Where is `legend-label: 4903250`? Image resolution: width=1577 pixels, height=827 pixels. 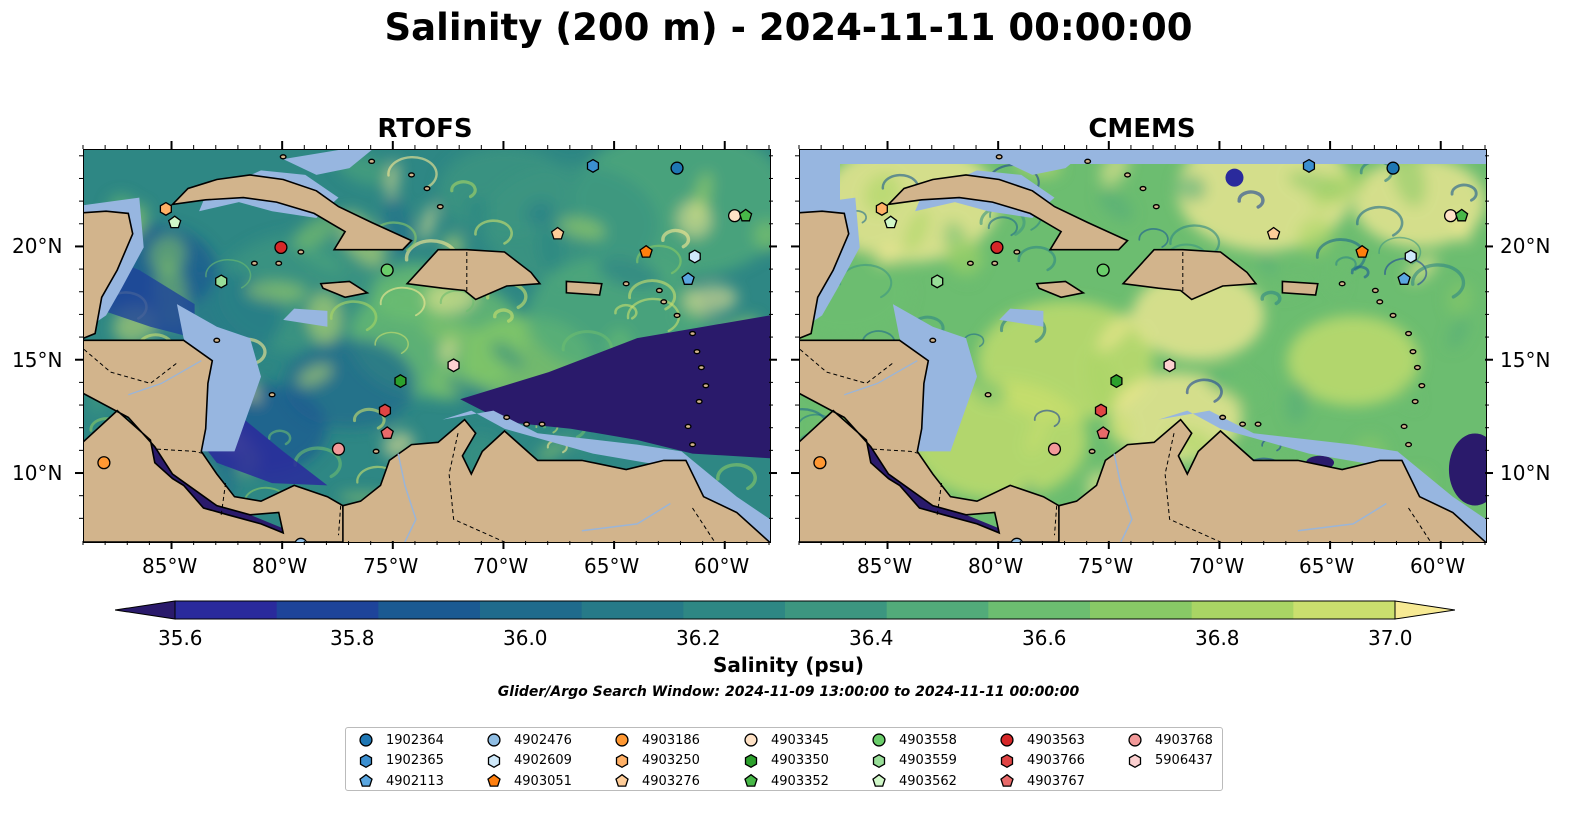
legend-label: 4903250 is located at coordinates (671, 760).